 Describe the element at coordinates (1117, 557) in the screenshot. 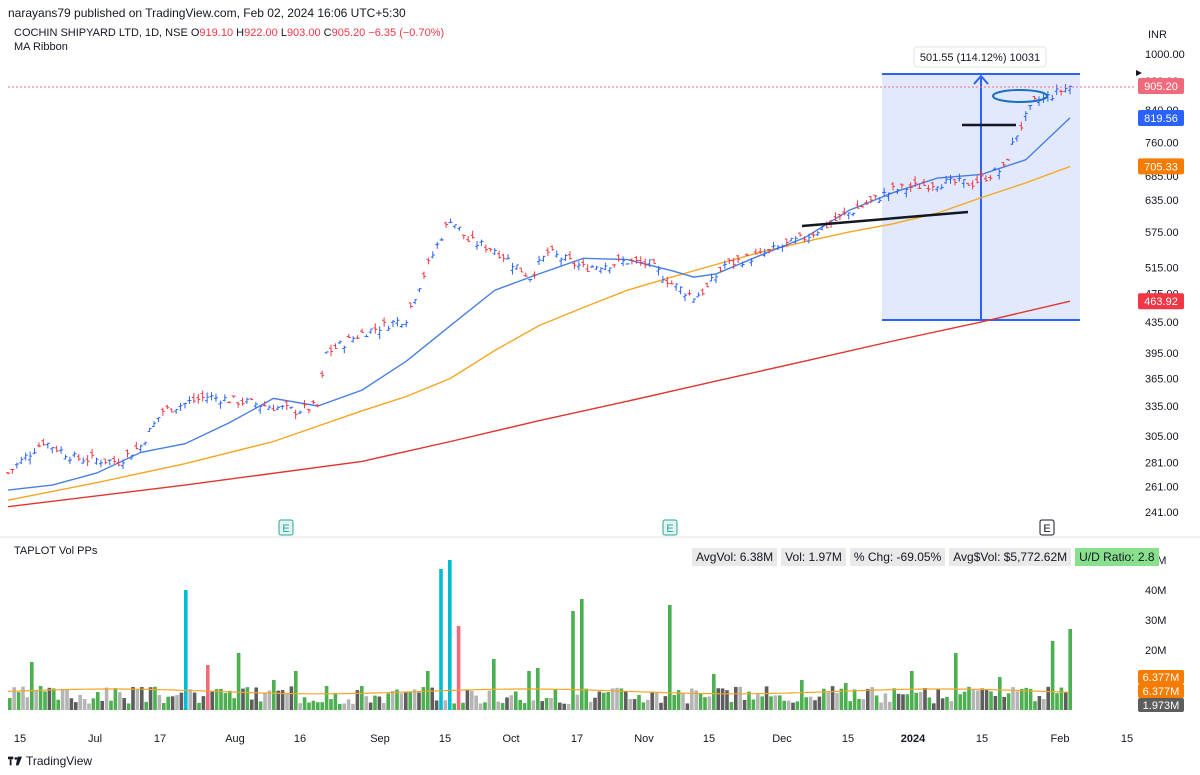

I see `stat-ud-ratio: U/D Ratio: 2.8` at that location.